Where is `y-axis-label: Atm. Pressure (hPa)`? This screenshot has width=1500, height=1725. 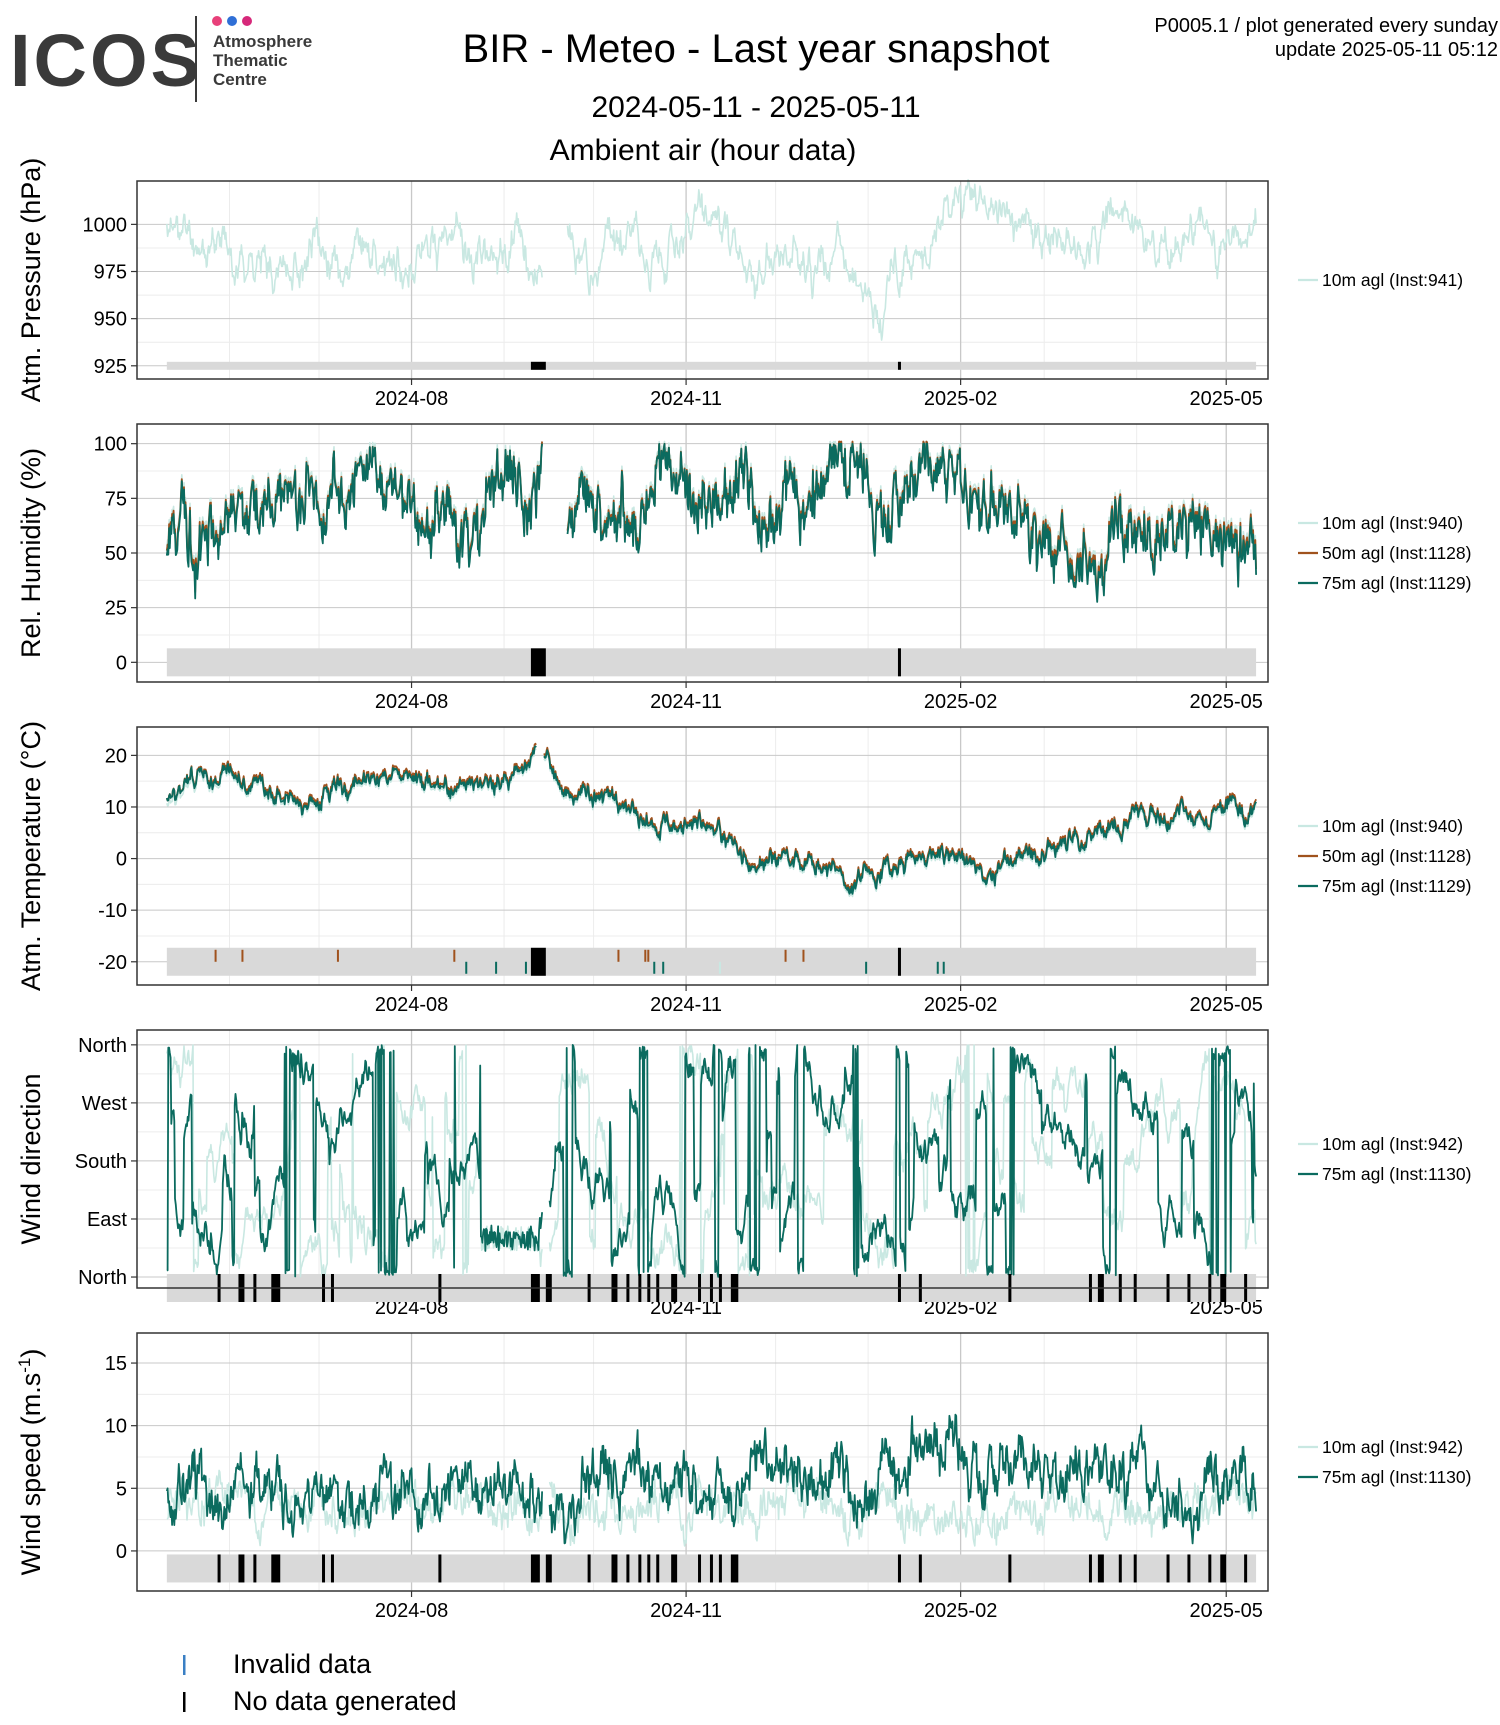
y-axis-label: Atm. Pressure (hPa) is located at coordinates (31, 280).